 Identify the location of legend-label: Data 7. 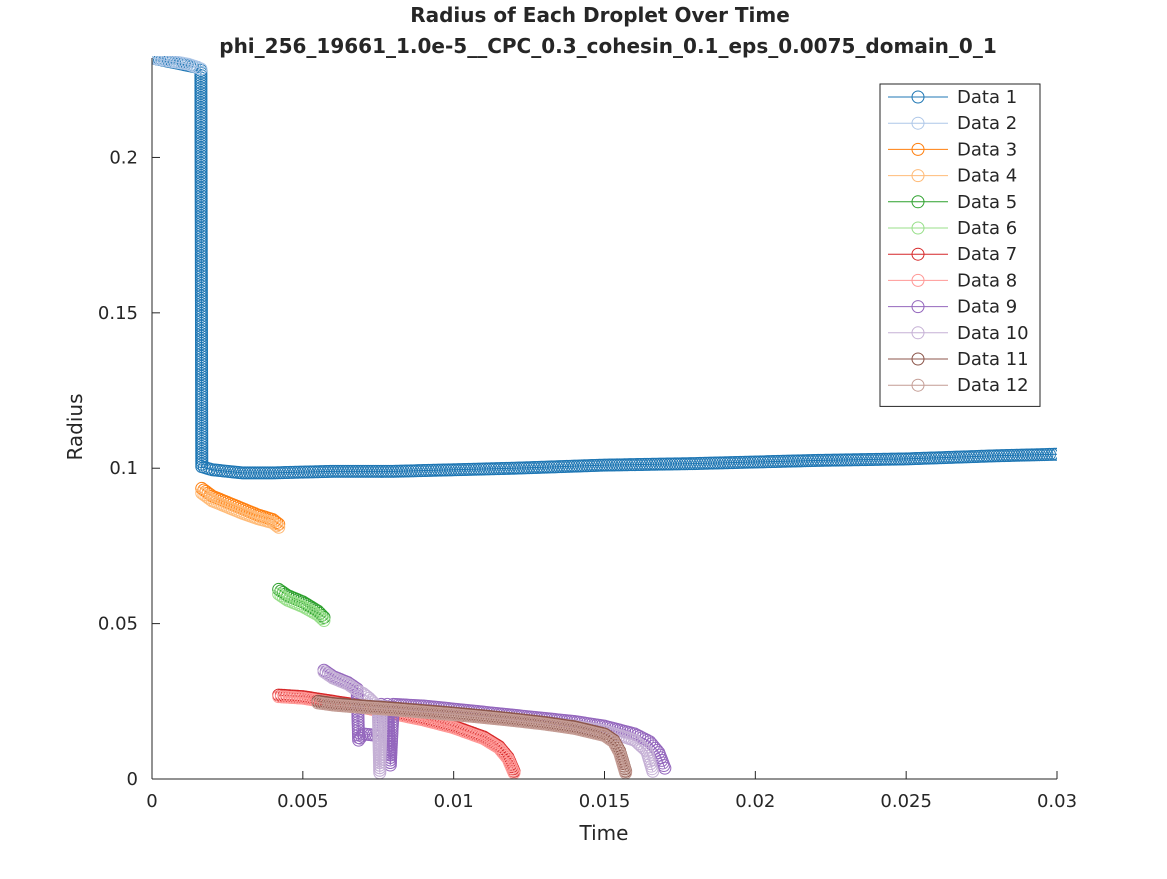
(987, 254).